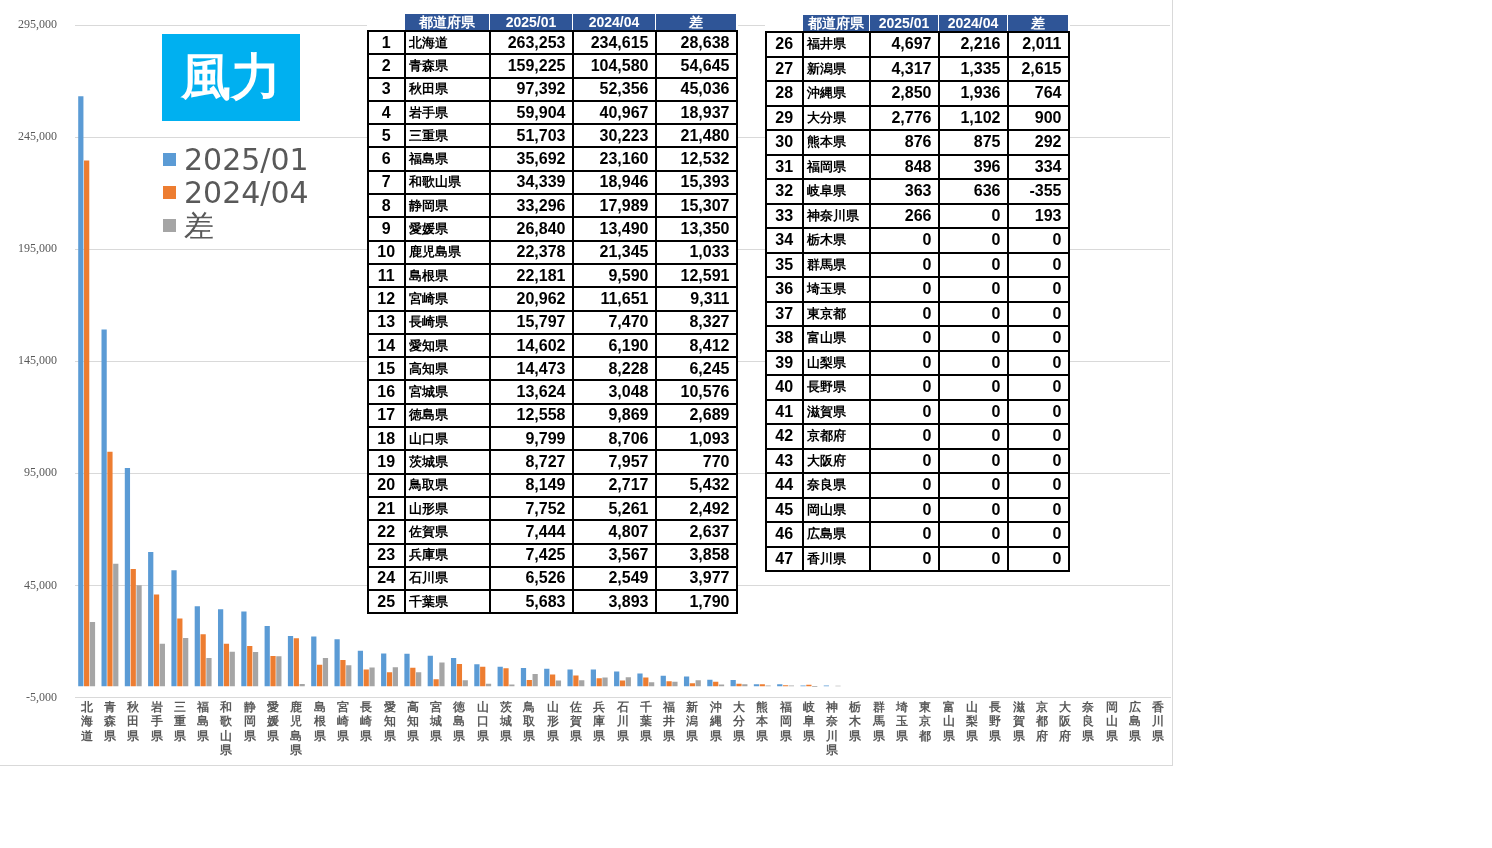 This screenshot has height=848, width=1492. I want to click on x-tick-label: 栃木県, so click(855, 721).